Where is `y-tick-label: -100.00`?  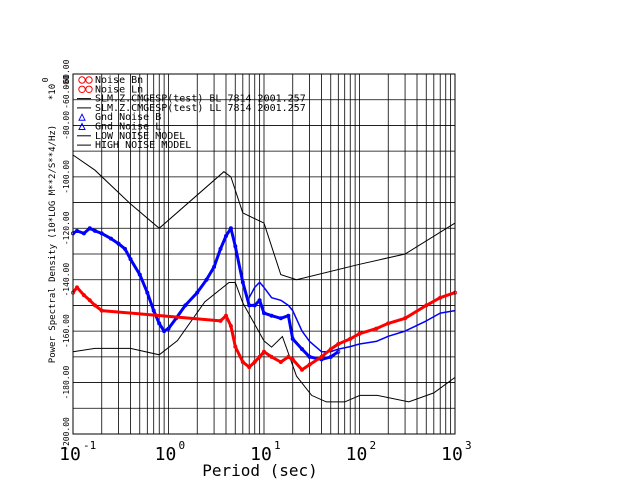
y-tick-label: -100.00 is located at coordinates (66, 177).